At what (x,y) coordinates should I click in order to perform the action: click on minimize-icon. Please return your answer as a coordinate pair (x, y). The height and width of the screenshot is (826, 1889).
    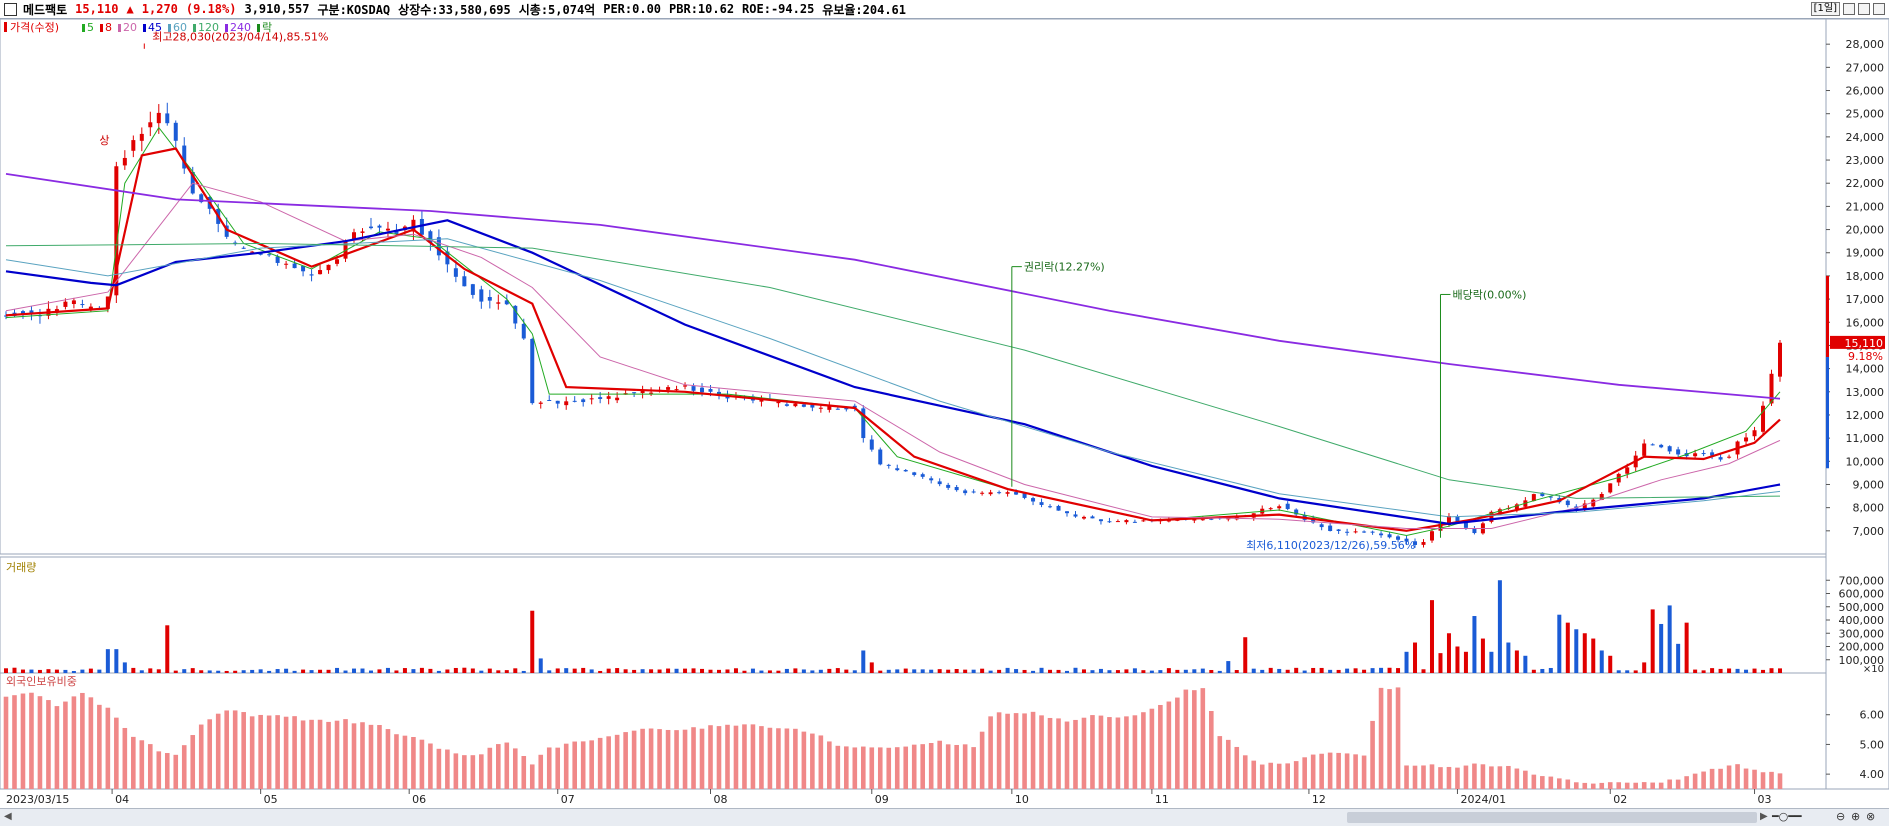
    Looking at the image, I should click on (1849, 9).